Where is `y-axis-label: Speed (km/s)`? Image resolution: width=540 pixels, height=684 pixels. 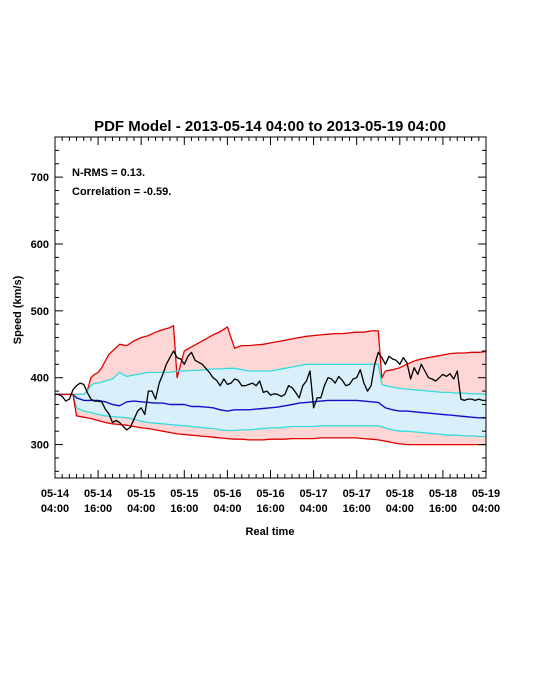 y-axis-label: Speed (km/s) is located at coordinates (18, 309).